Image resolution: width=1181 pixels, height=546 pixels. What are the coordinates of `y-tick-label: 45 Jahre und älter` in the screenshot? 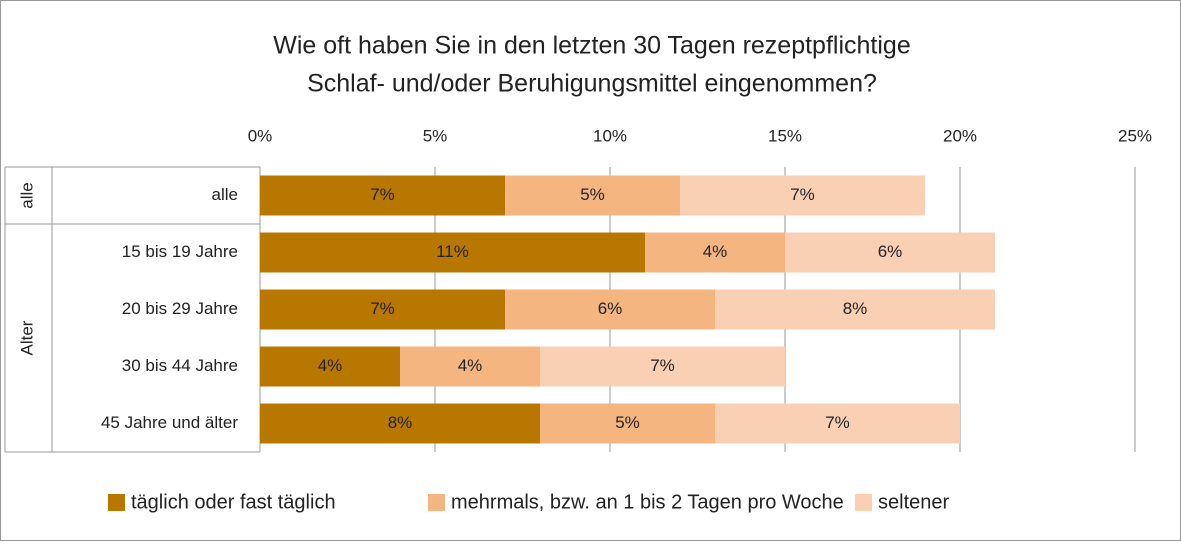 It's located at (169, 422).